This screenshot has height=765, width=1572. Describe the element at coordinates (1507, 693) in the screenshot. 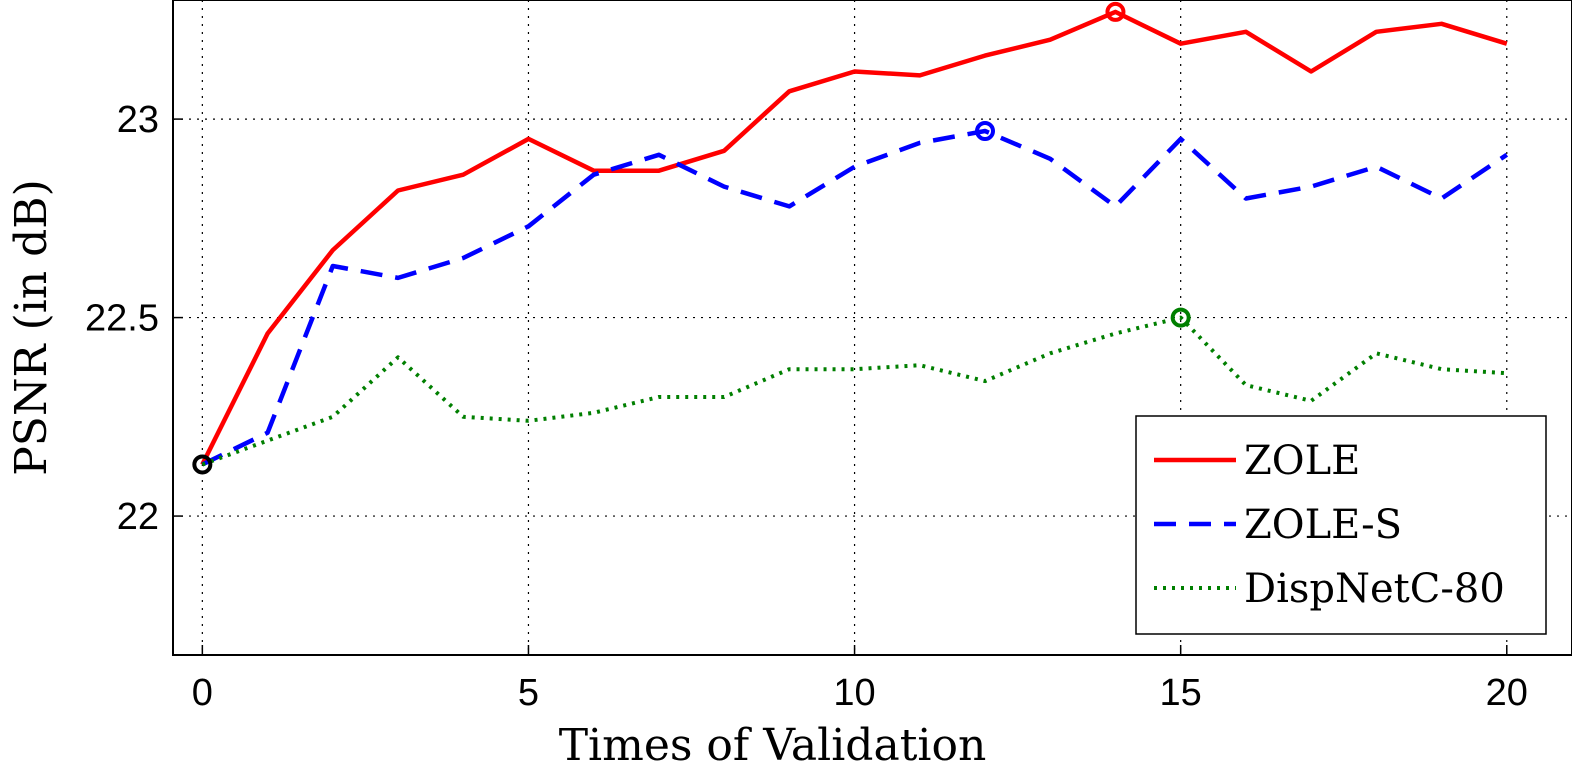

I see `x-tick-label: 20` at that location.